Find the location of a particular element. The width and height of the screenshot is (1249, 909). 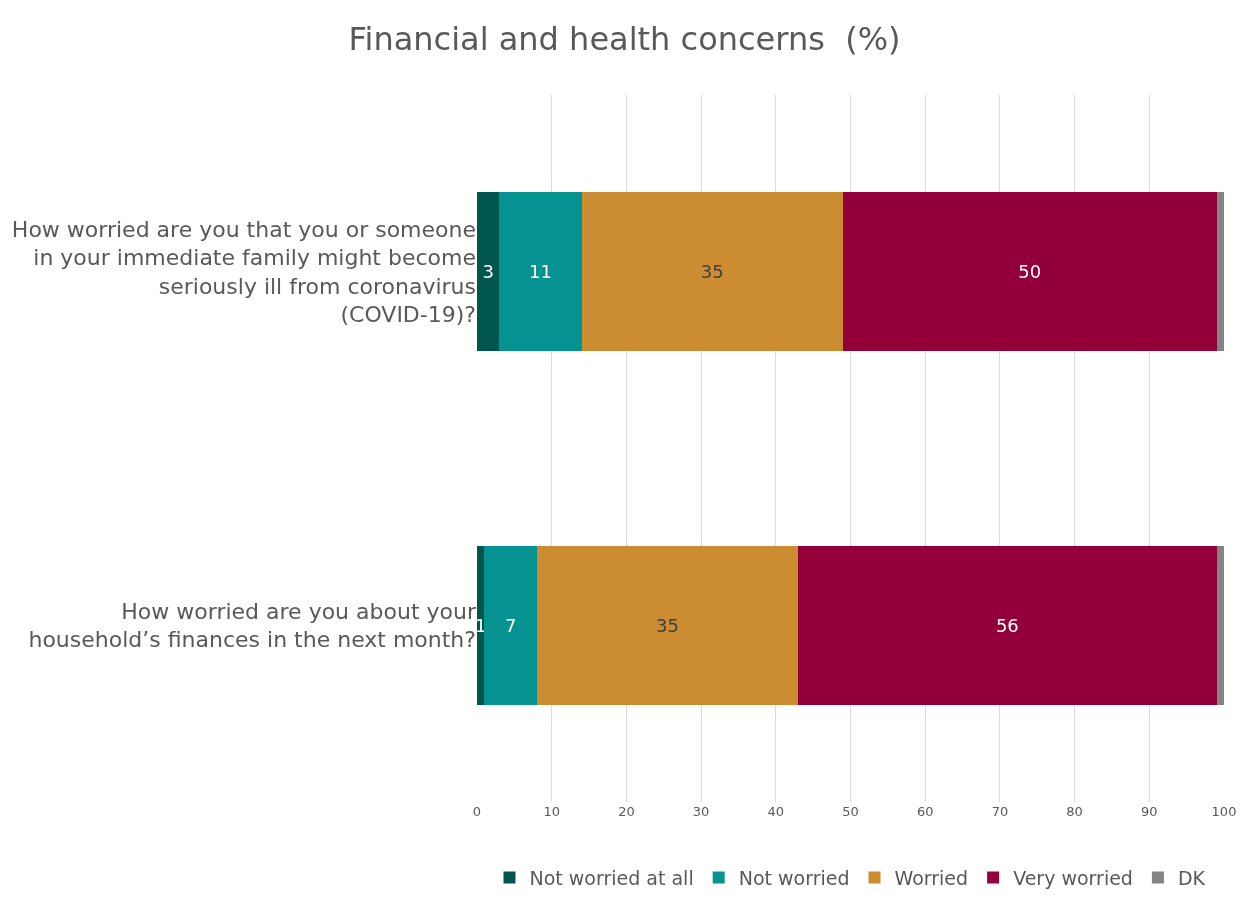

data-label: 50 is located at coordinates (1030, 272).